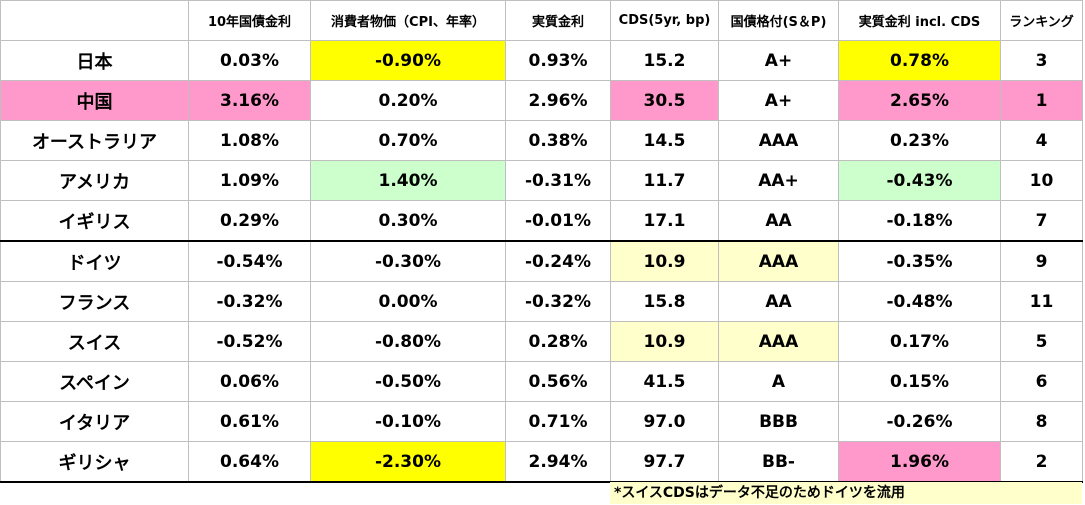 Image resolution: width=1085 pixels, height=505 pixels. Describe the element at coordinates (94, 221) in the screenshot. I see `row-label: イギリス` at that location.